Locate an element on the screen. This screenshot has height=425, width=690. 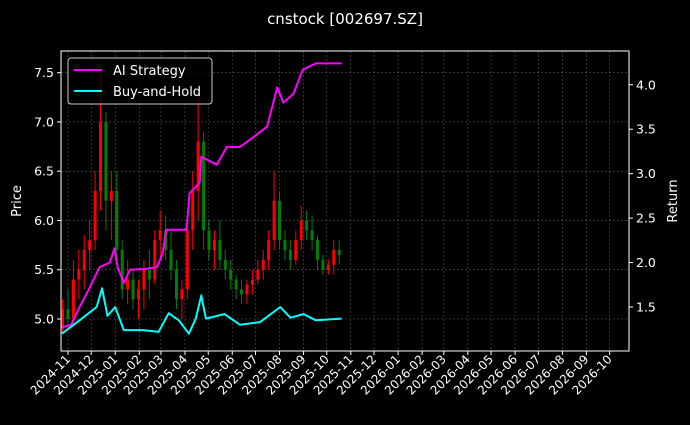
y2-tick-label: 2.0 is located at coordinates (646, 262).